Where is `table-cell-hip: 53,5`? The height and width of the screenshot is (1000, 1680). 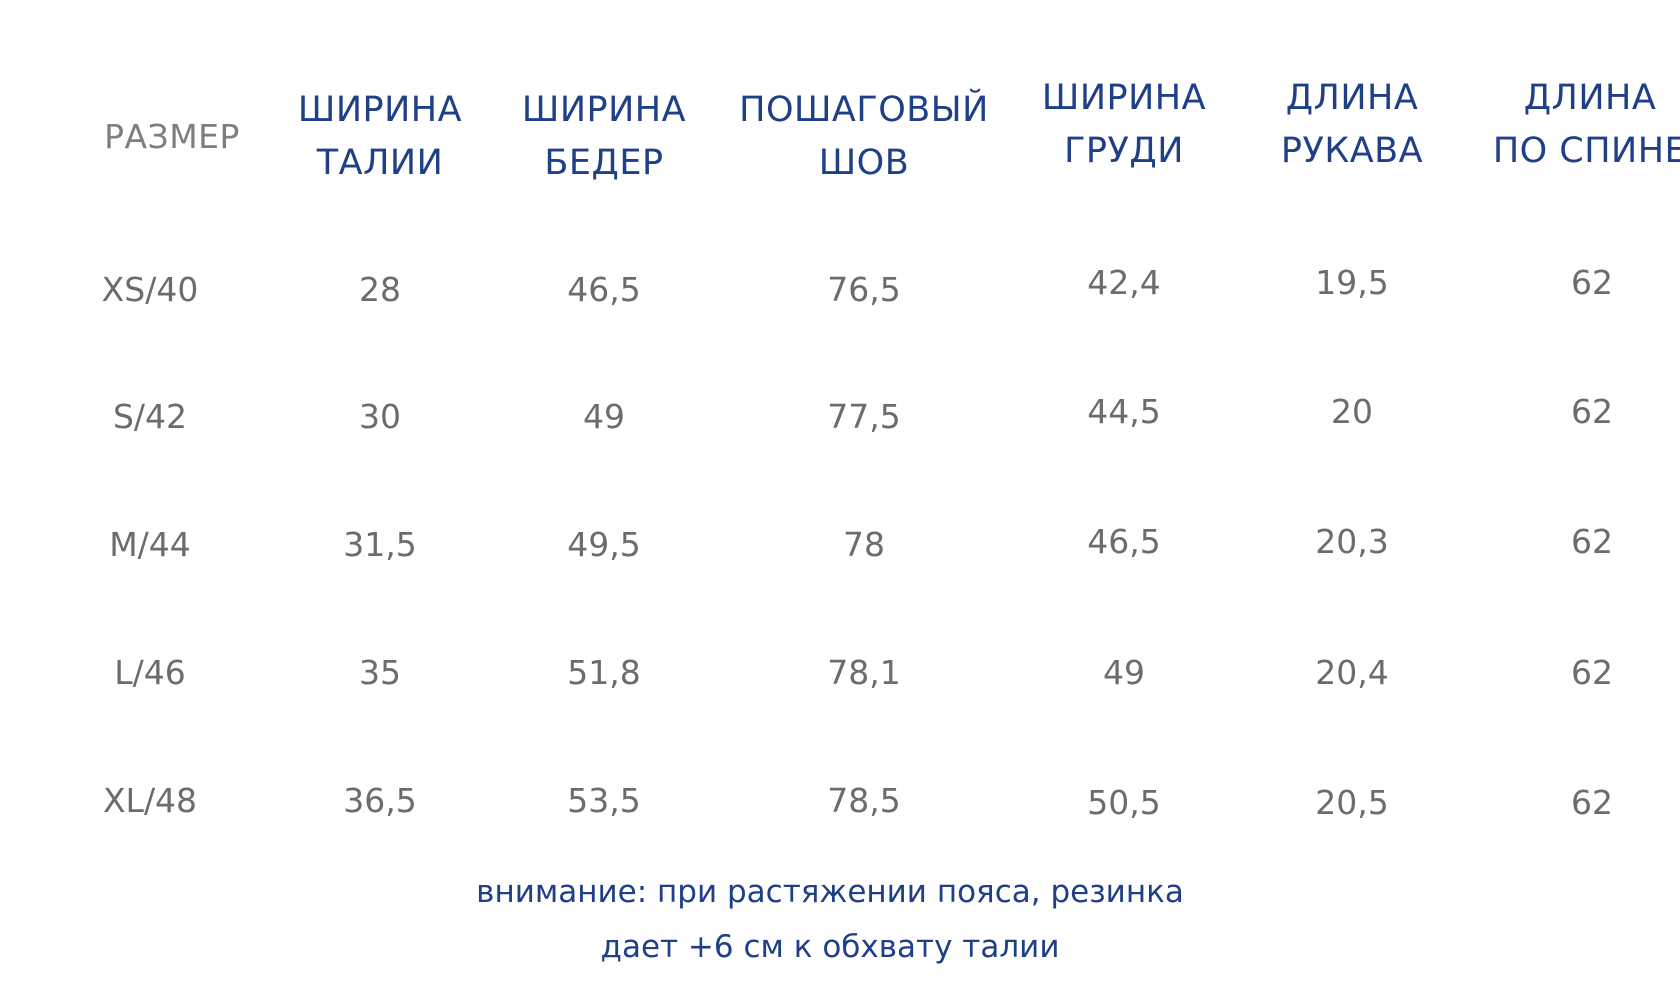
table-cell-hip: 53,5 is located at coordinates (604, 800).